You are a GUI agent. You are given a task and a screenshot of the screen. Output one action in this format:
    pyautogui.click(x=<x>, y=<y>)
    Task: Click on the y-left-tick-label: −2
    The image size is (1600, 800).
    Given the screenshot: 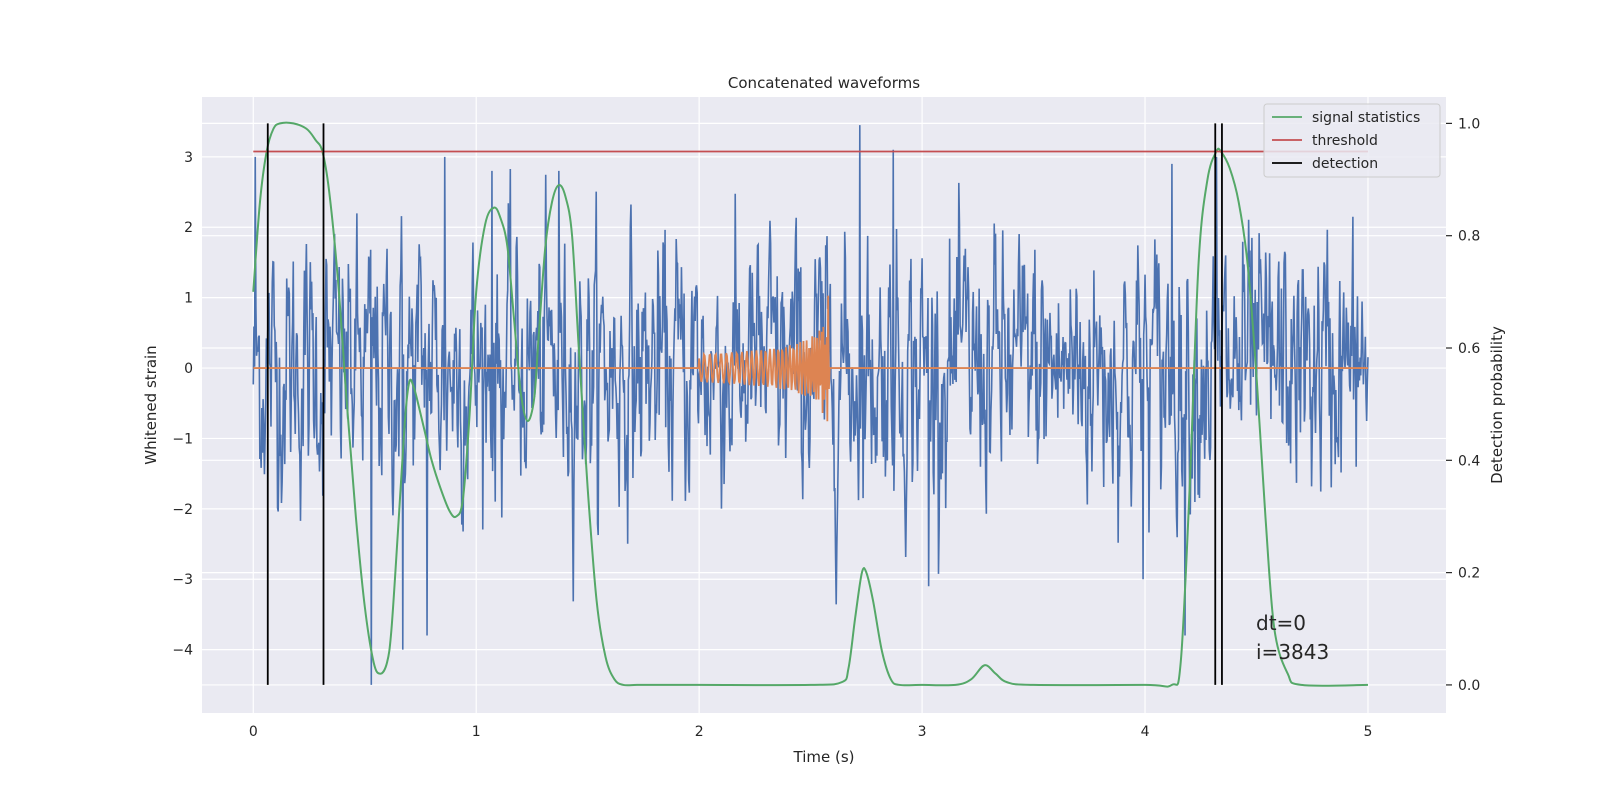 What is the action you would take?
    pyautogui.click(x=182, y=510)
    